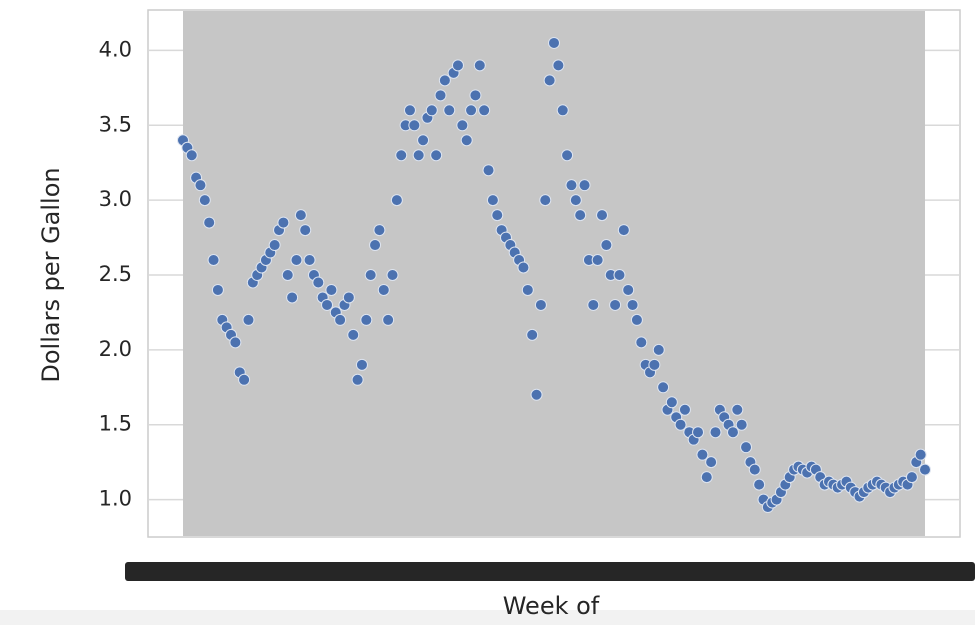 Image resolution: width=975 pixels, height=625 pixels. Describe the element at coordinates (115, 199) in the screenshot. I see `y-tick-label: 3.0` at that location.